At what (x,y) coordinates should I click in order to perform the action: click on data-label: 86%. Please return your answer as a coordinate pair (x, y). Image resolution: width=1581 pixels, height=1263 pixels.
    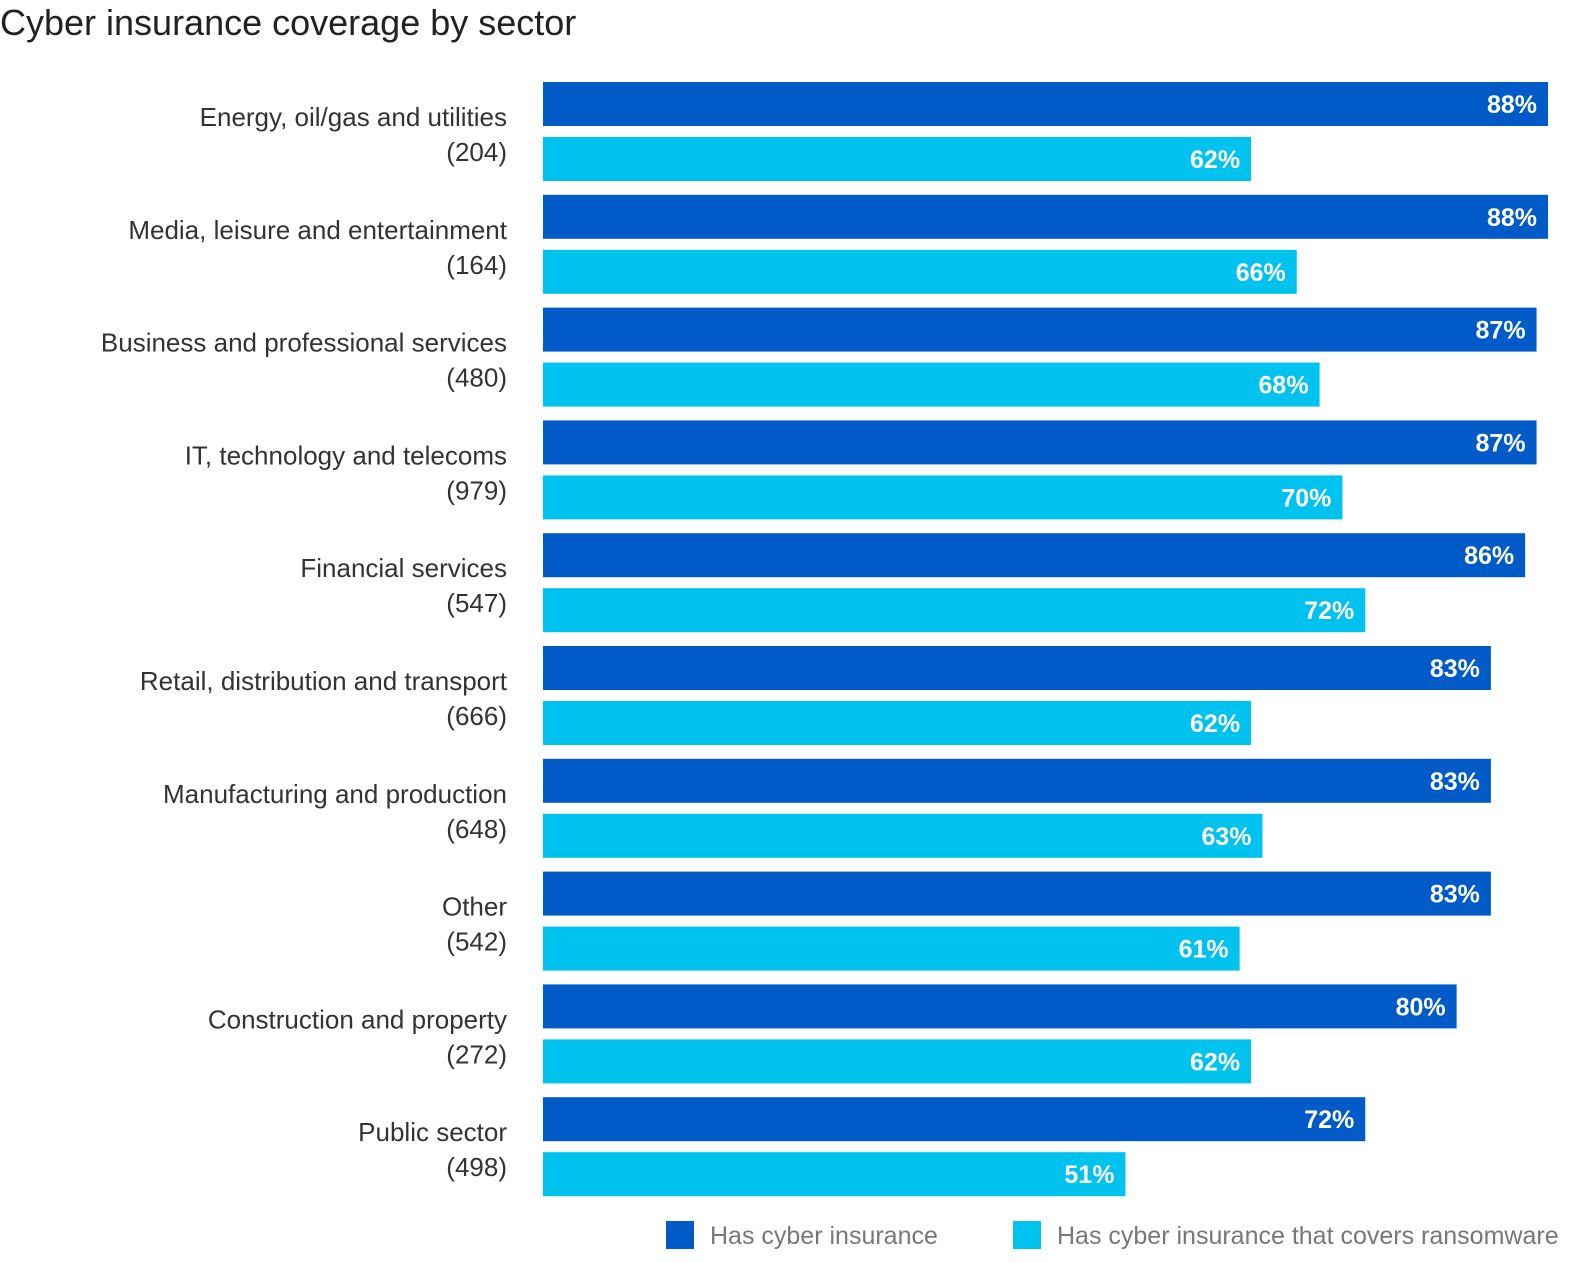
    Looking at the image, I should click on (1489, 556).